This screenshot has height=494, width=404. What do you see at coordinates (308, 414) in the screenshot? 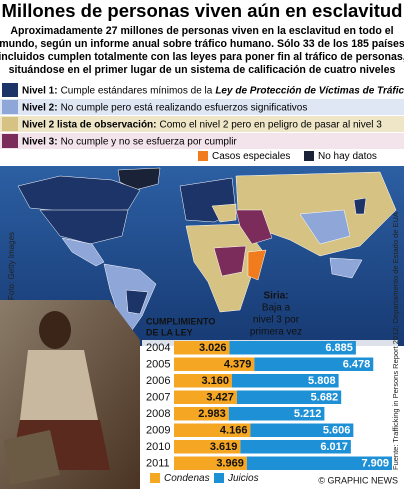
I see `value-label: 5.212` at bounding box center [308, 414].